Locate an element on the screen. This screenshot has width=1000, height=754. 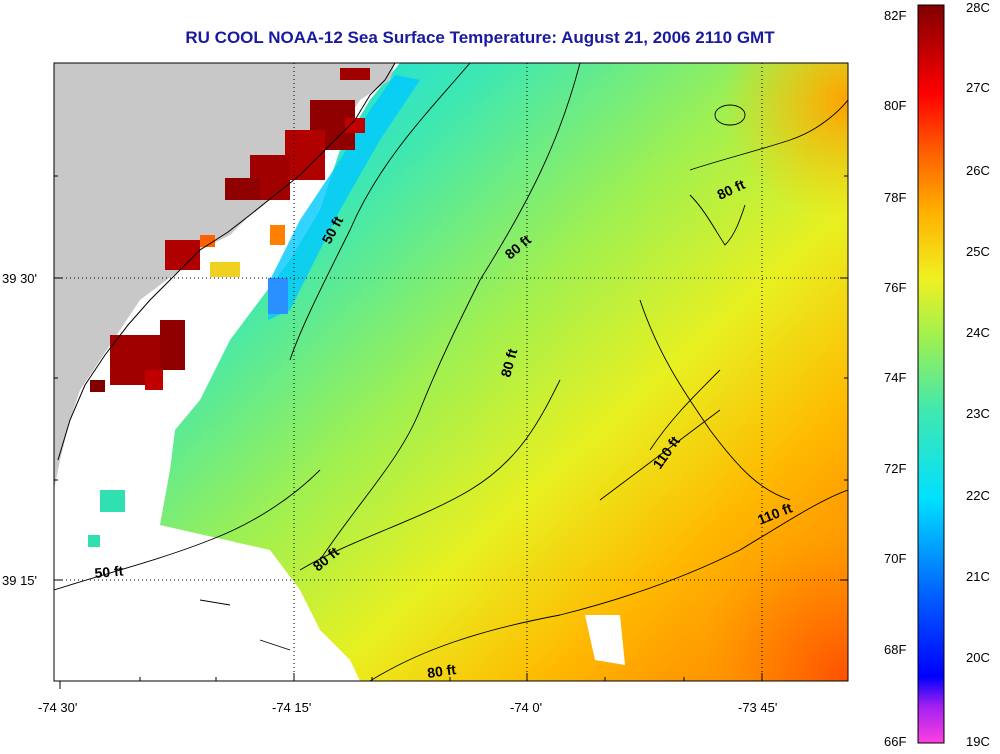
colorbar-f-label: 70F is located at coordinates (895, 558).